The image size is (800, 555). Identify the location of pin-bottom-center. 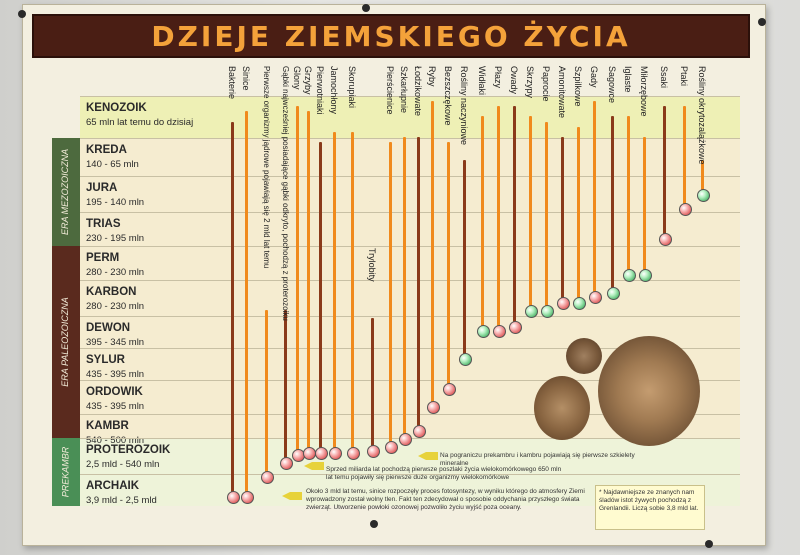
(374, 524).